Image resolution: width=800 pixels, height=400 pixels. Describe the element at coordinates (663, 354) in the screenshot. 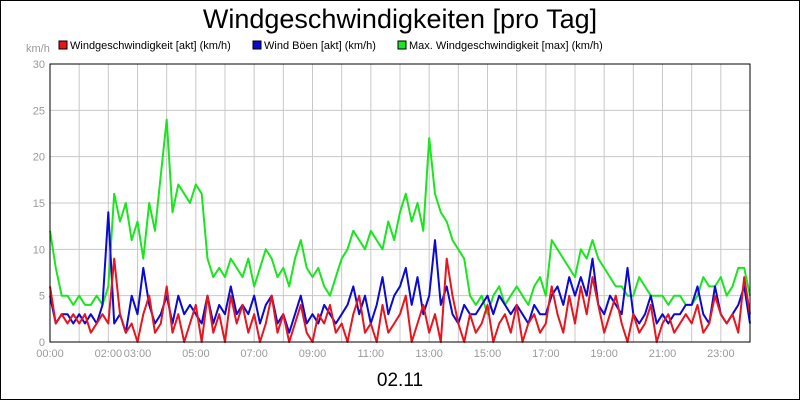

I see `x-tick-label: 21:00` at that location.